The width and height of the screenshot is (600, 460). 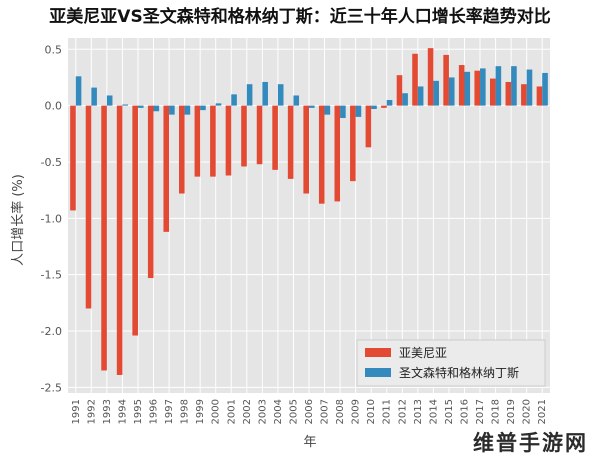 I want to click on bar-series1-2000, so click(x=213, y=141).